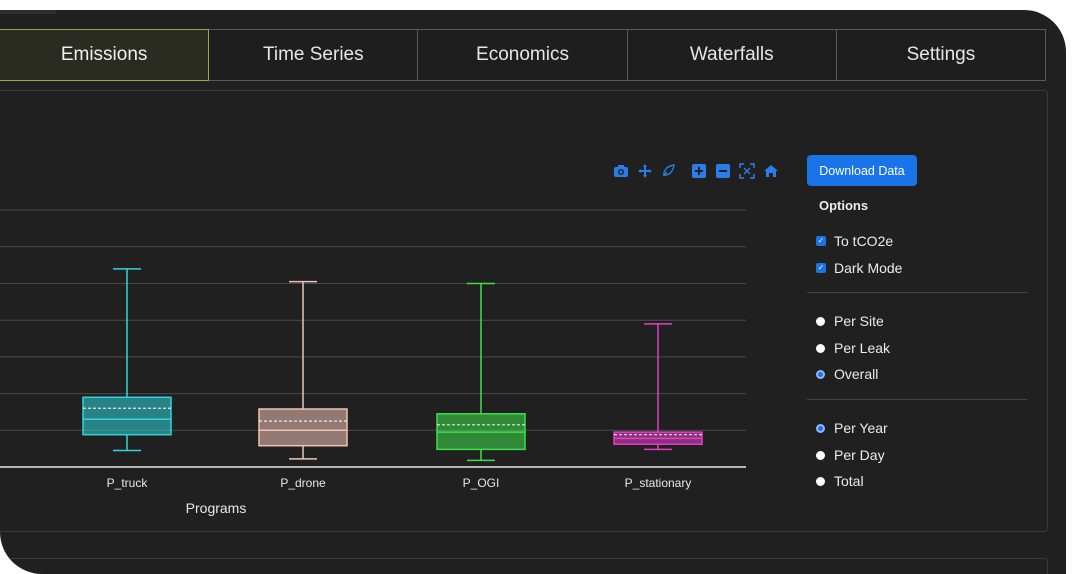 The height and width of the screenshot is (574, 1076). What do you see at coordinates (859, 455) in the screenshot?
I see `per-day-label: Per Day` at bounding box center [859, 455].